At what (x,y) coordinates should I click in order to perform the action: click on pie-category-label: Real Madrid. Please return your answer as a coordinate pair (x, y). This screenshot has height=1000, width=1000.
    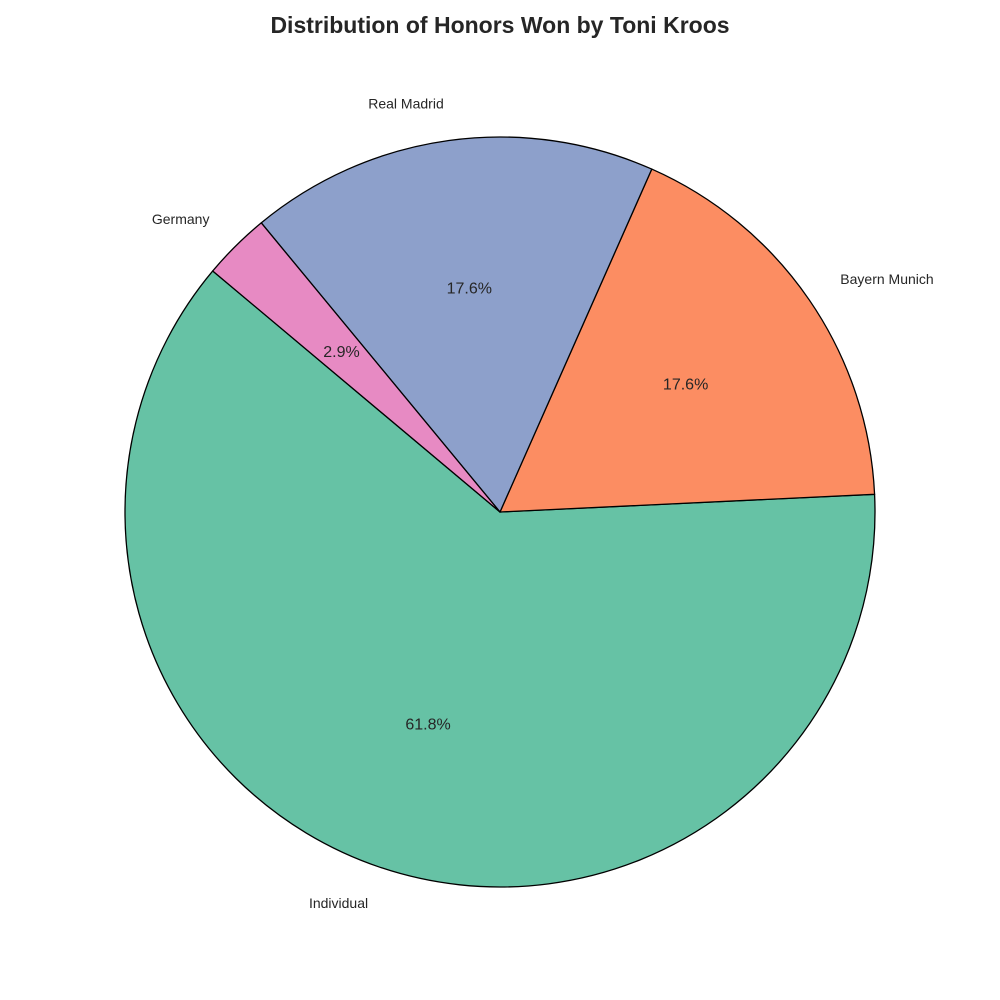
    Looking at the image, I should click on (405, 103).